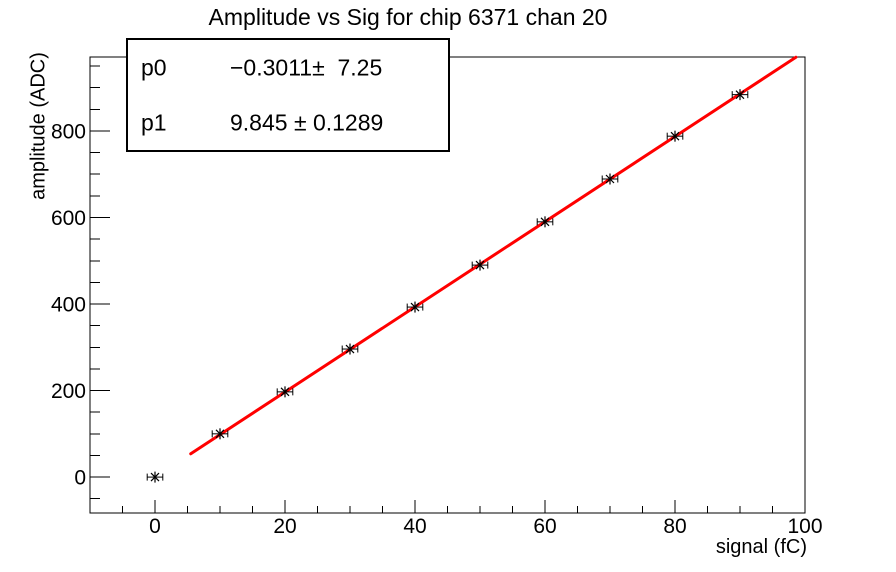  What do you see at coordinates (761, 547) in the screenshot?
I see `x-axis-title: signal (fC)` at bounding box center [761, 547].